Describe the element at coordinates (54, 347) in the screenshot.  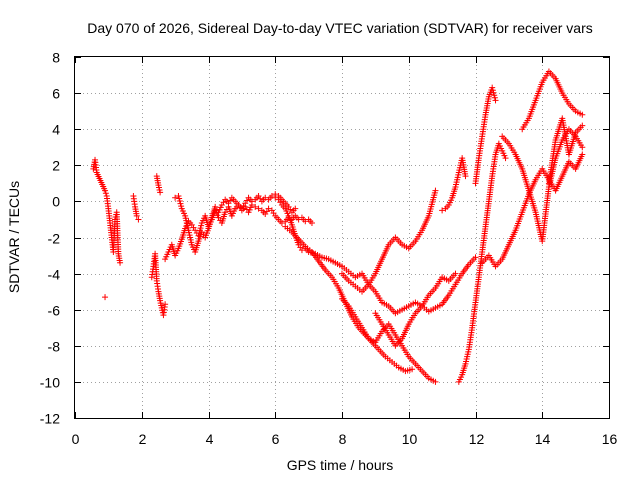
I see `y-tick-label: -8` at that location.